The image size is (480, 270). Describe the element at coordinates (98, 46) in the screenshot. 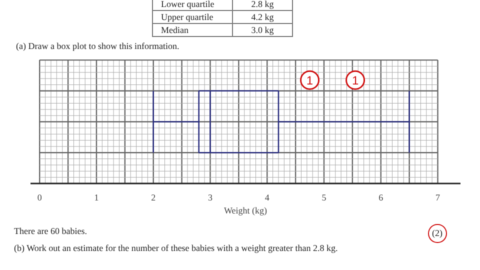

I see `text: (a) Draw a box plot to show this information.` at that location.